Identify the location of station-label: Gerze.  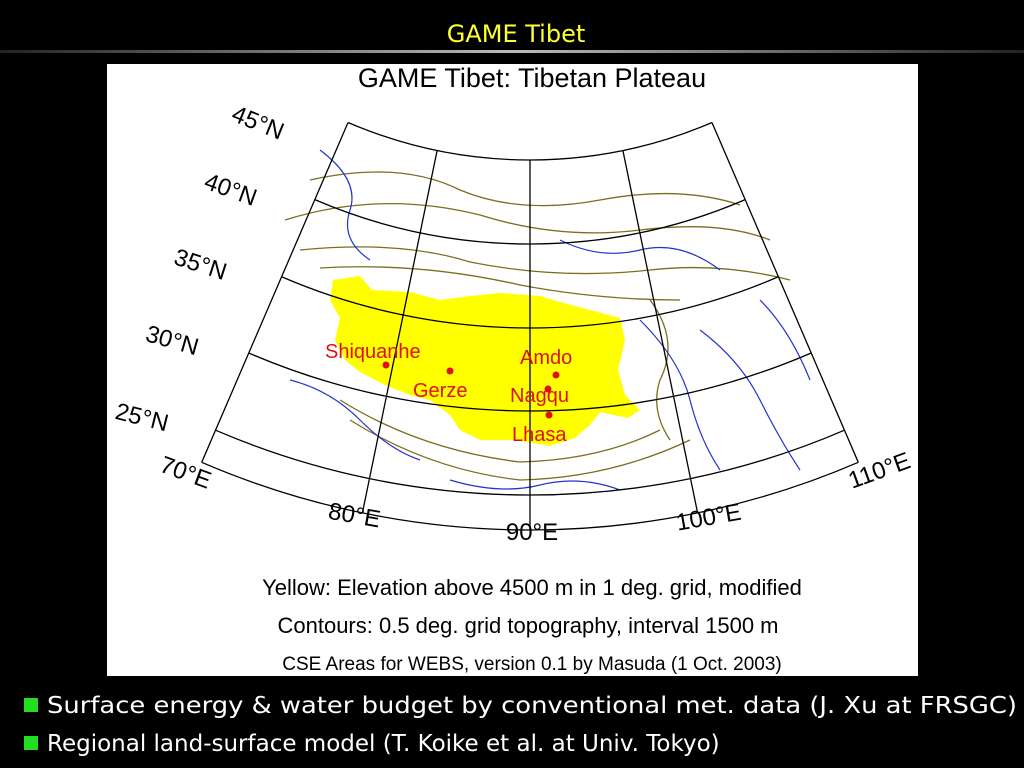
(440, 391).